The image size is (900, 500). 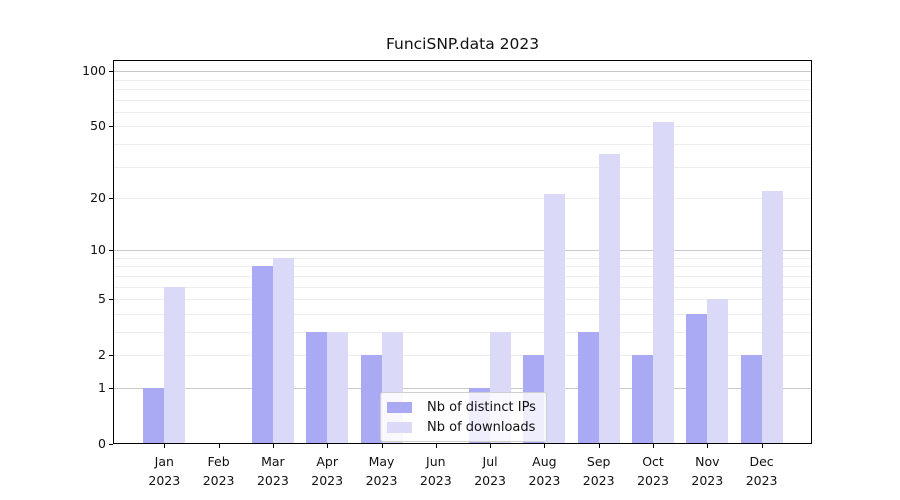 I want to click on x-tick-label: Nov 2023, so click(x=707, y=471).